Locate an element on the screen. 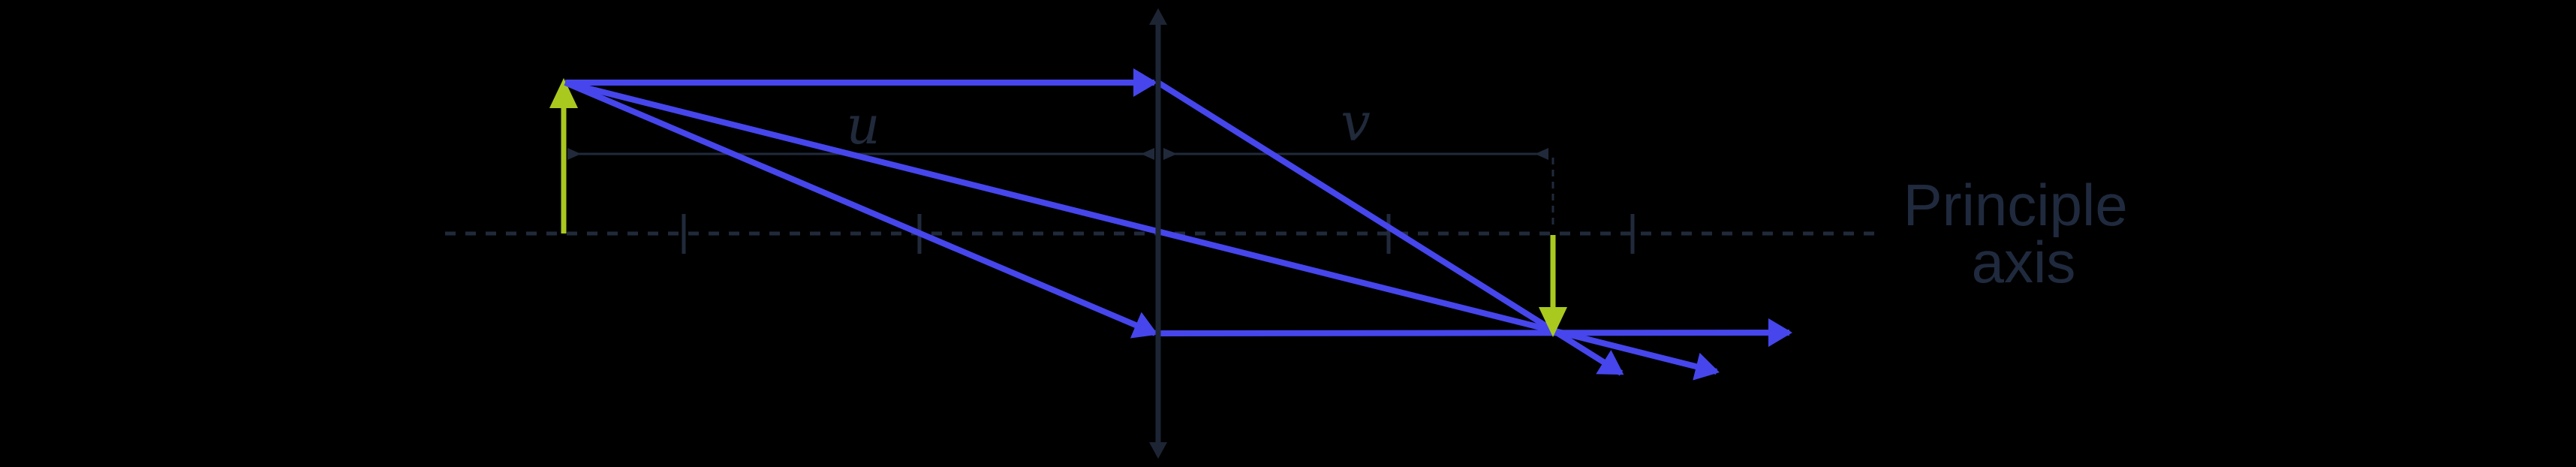 This screenshot has width=2576, height=467. image-distance-label: v is located at coordinates (1356, 123).